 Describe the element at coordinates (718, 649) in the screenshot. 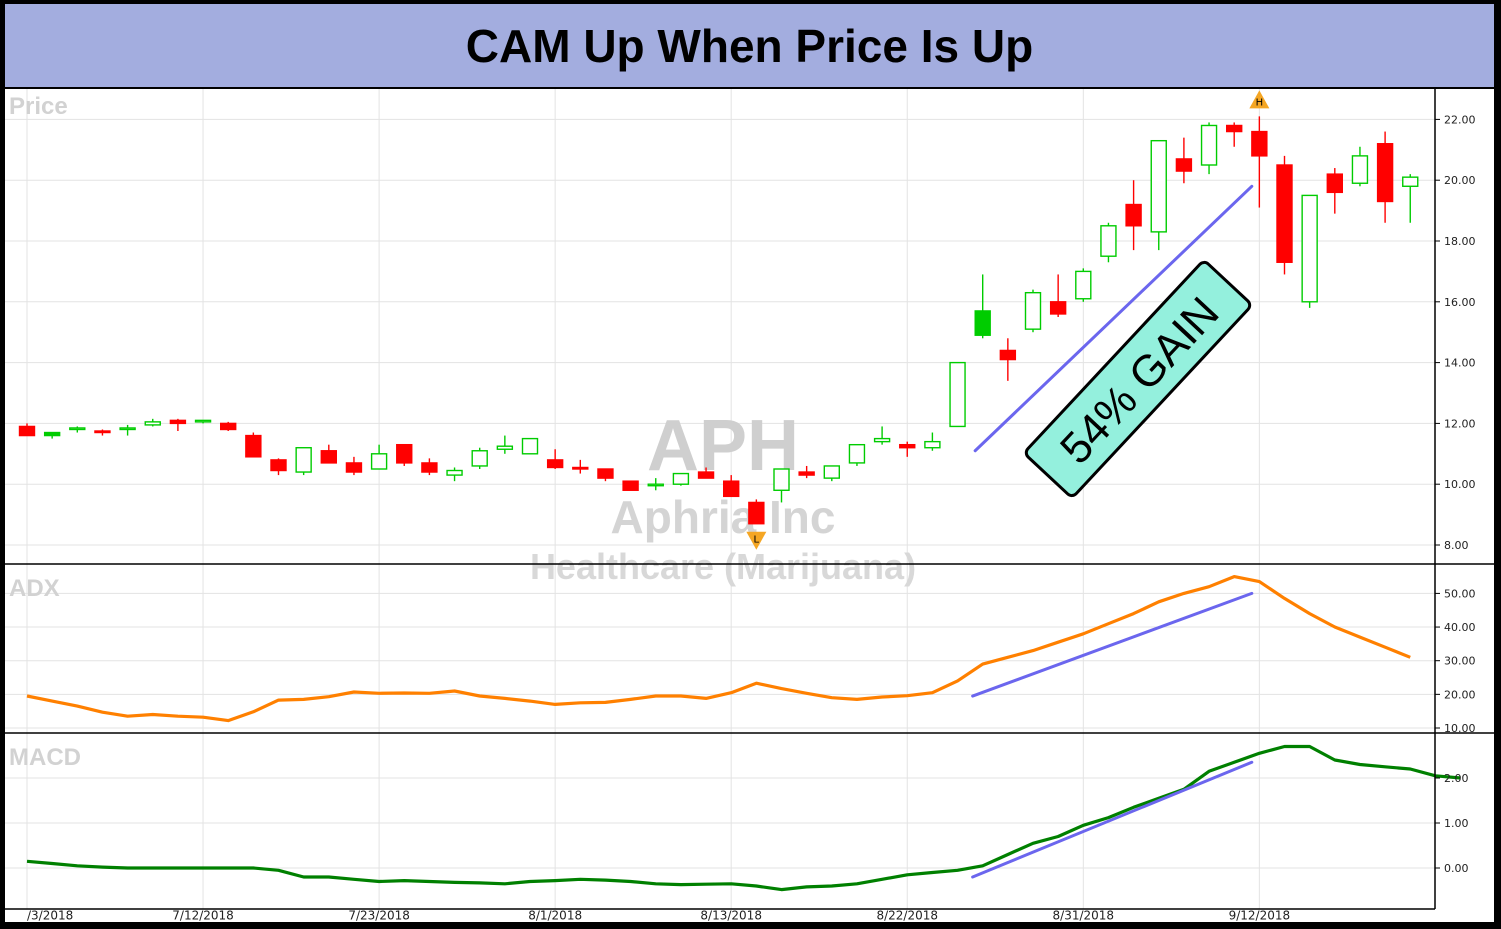

I see `adx-line` at that location.